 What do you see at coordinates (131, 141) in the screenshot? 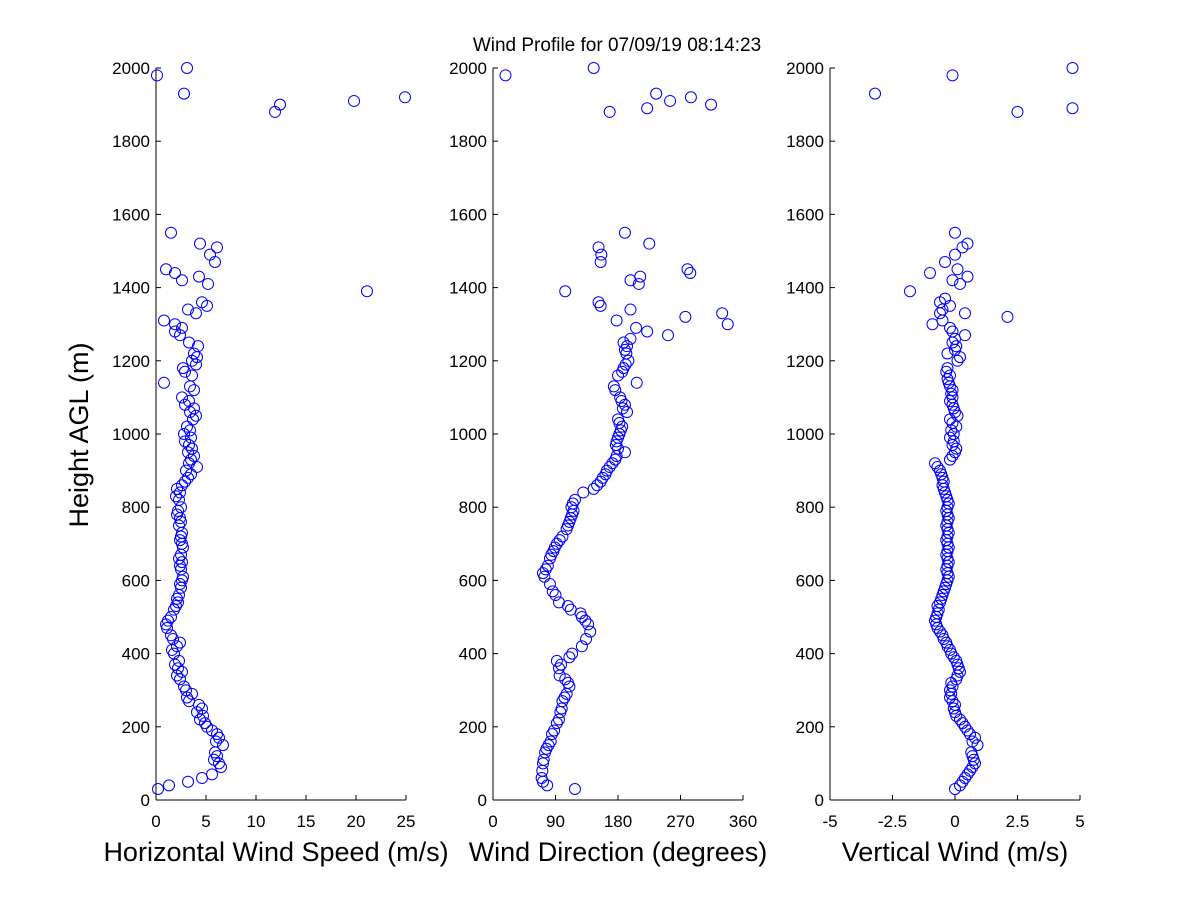
I see `y-tick-label: 1800` at bounding box center [131, 141].